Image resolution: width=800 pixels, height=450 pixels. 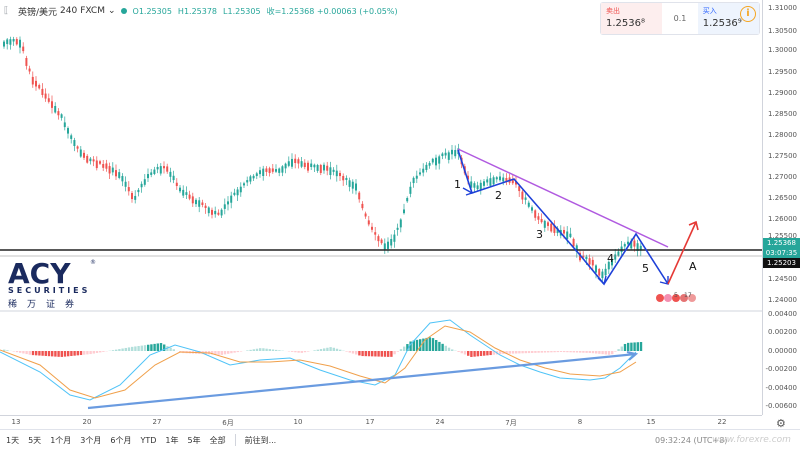 What do you see at coordinates (61, 440) in the screenshot?
I see `range-1m-button: 1个月` at bounding box center [61, 440].